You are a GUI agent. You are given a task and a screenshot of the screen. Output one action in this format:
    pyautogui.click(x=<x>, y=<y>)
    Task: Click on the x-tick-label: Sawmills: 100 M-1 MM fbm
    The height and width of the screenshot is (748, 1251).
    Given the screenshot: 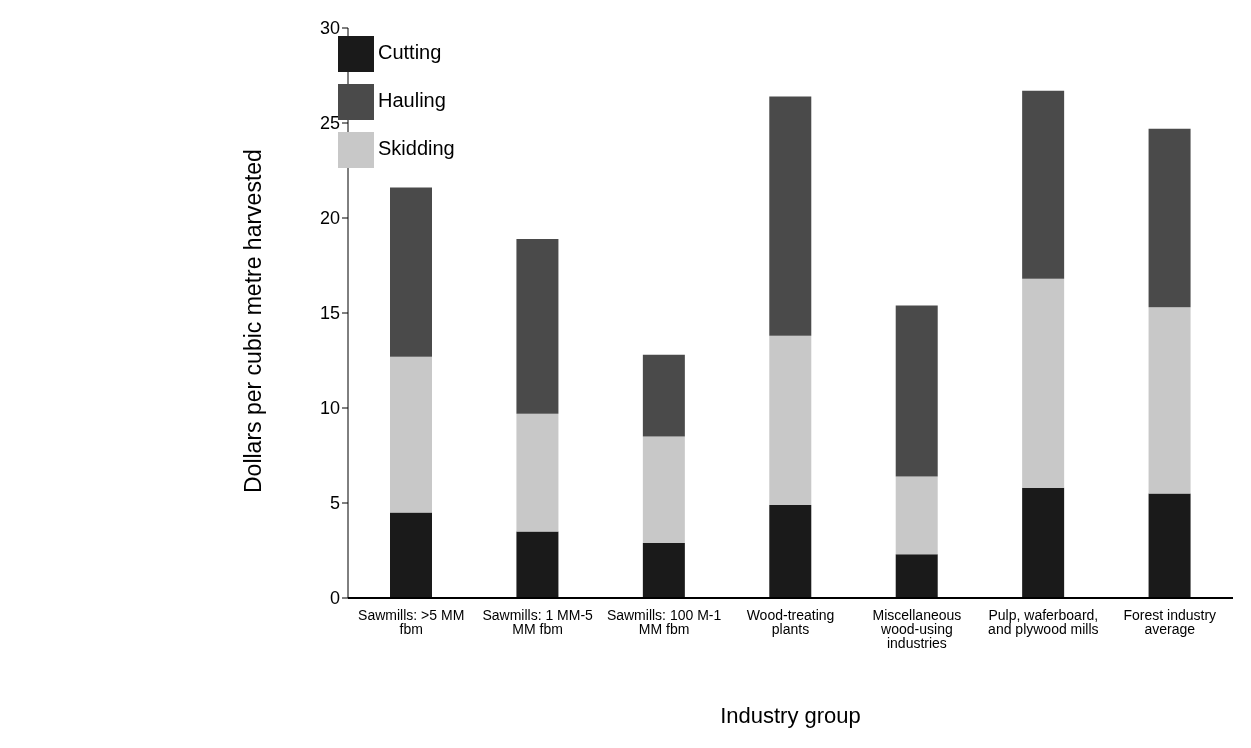 What is the action you would take?
    pyautogui.click(x=664, y=621)
    